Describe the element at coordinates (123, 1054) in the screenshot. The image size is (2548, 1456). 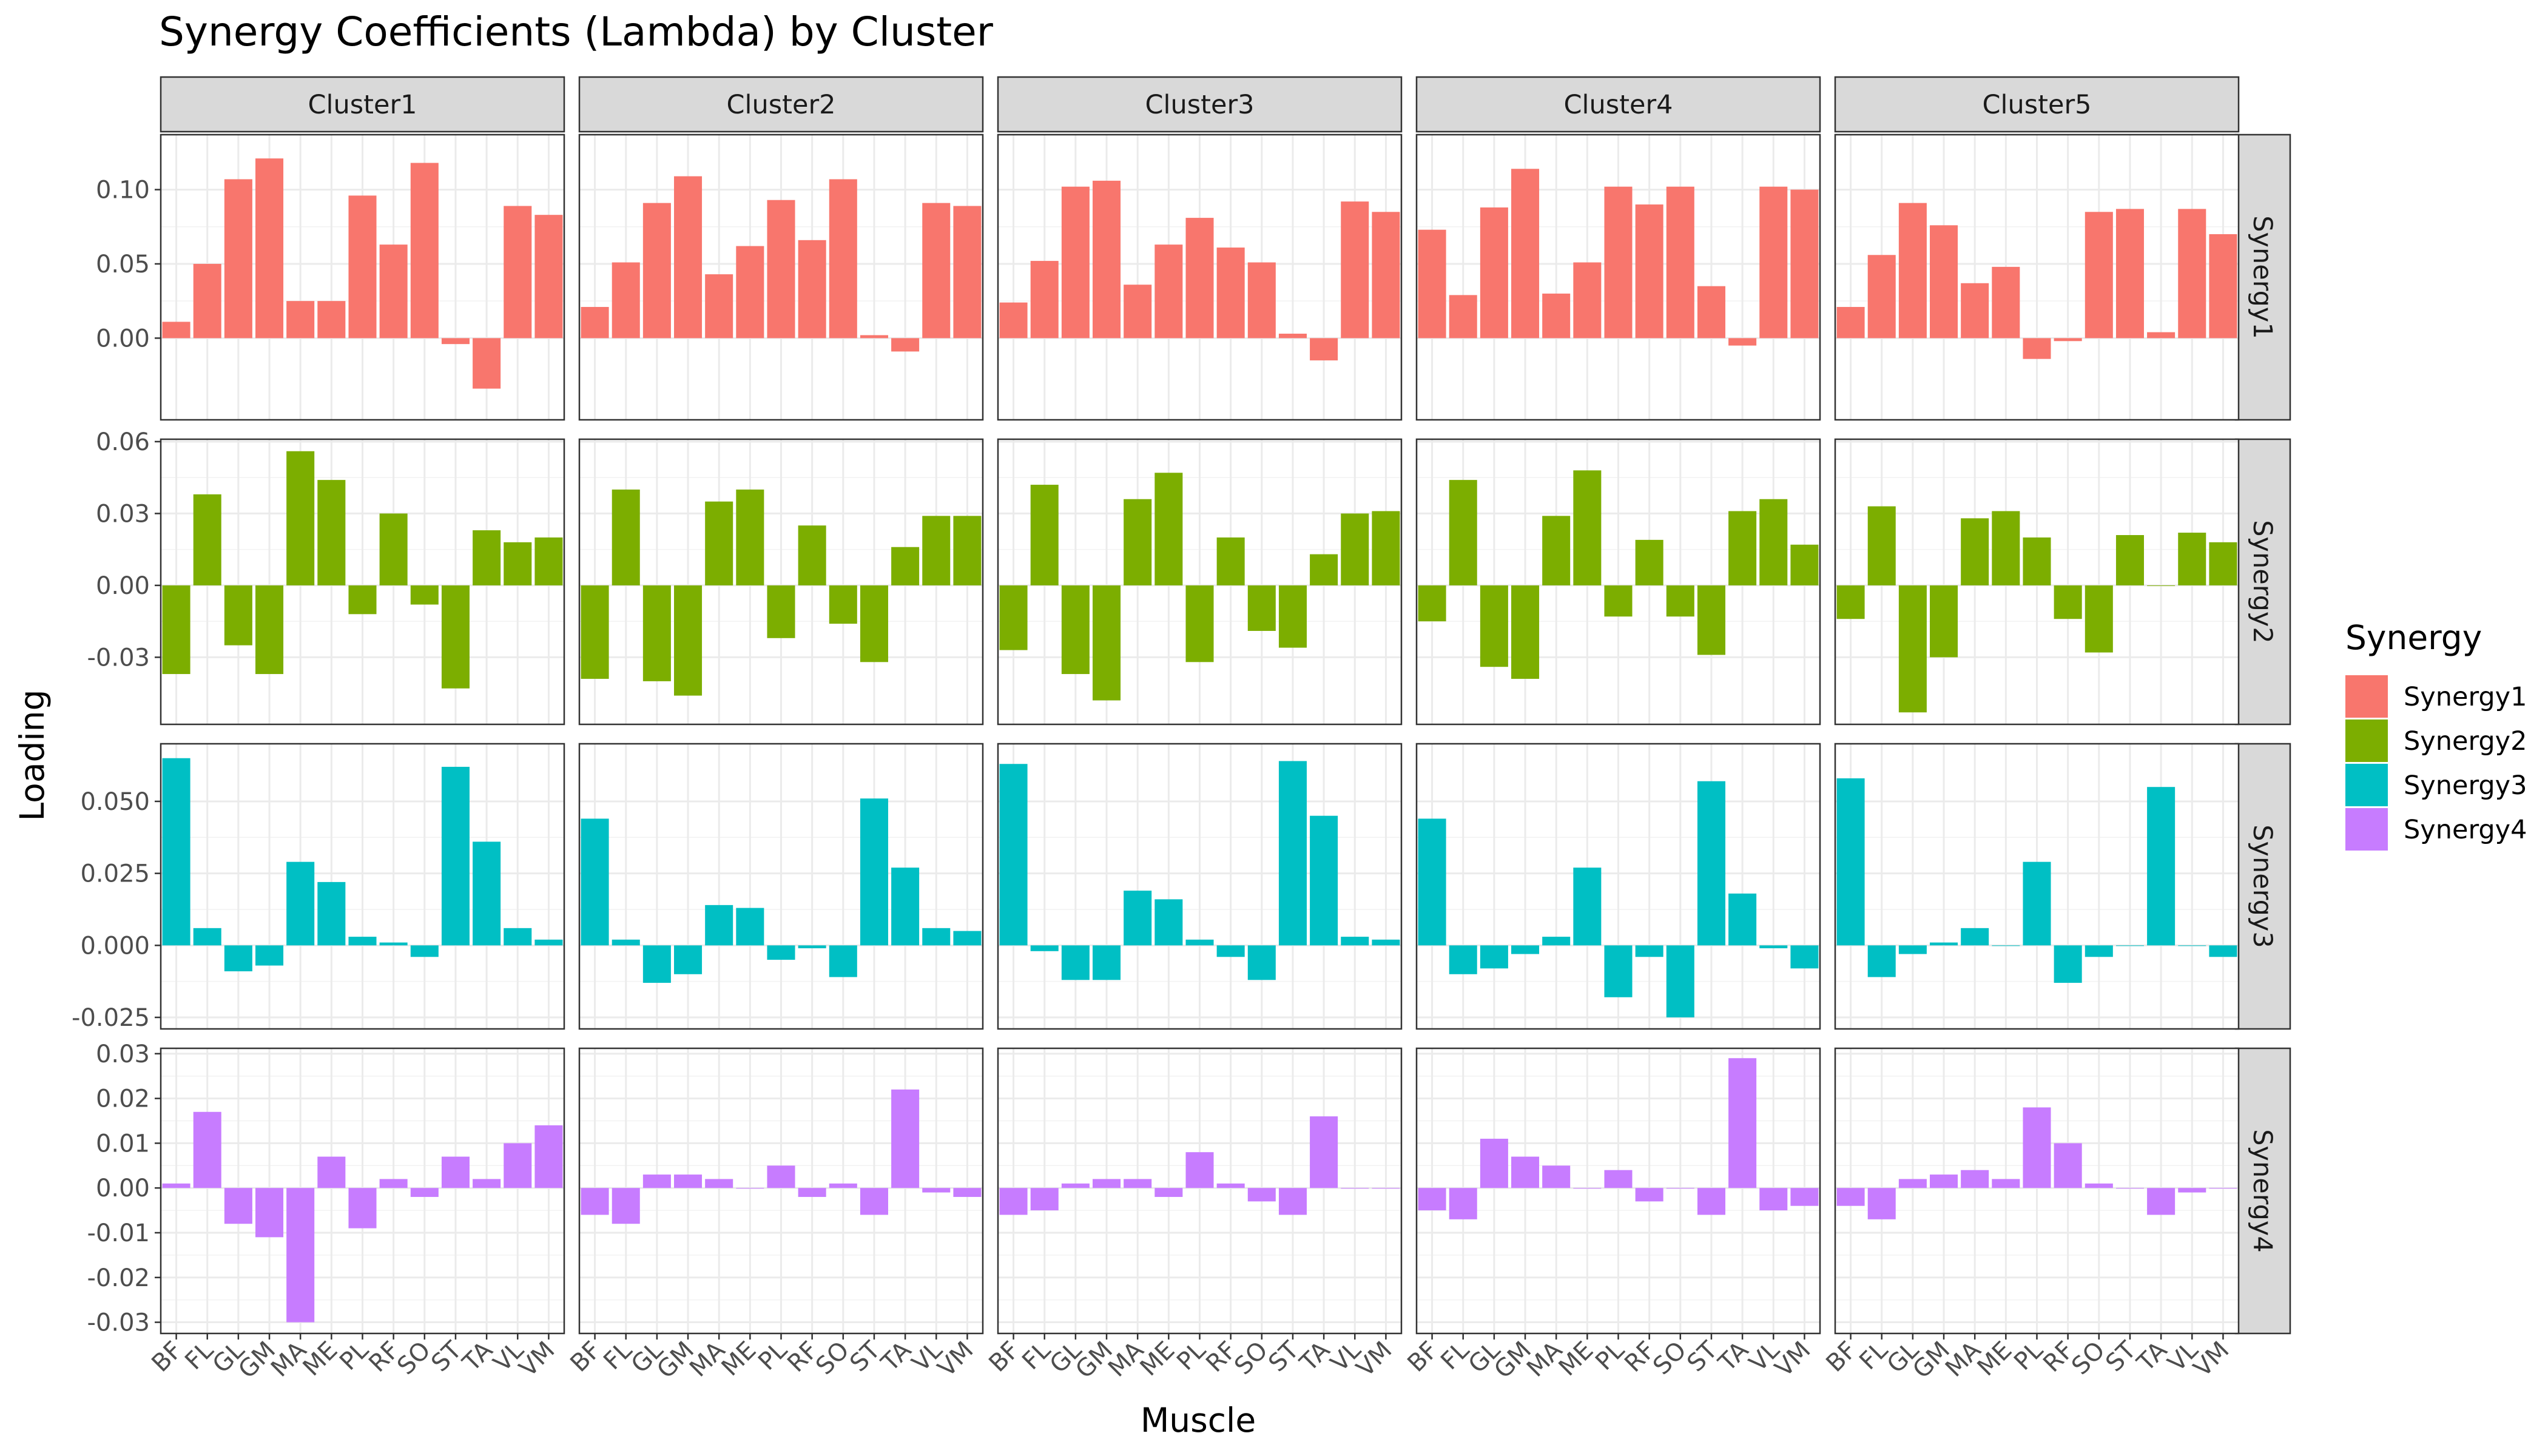
I see `y-tick-label: 0.03` at that location.